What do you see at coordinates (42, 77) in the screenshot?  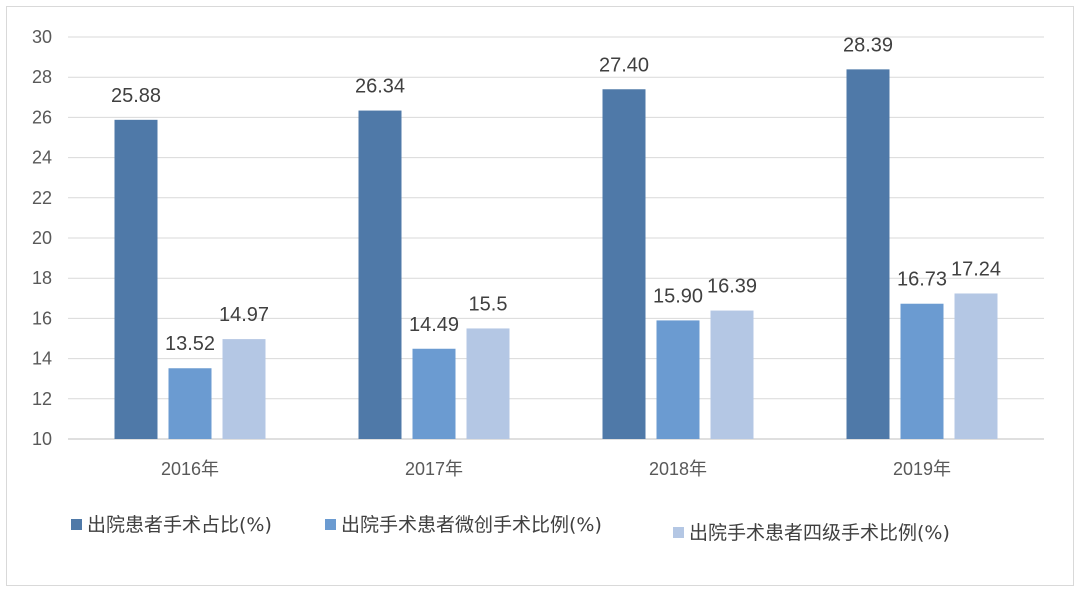 I see `y-tick-label: 28` at bounding box center [42, 77].